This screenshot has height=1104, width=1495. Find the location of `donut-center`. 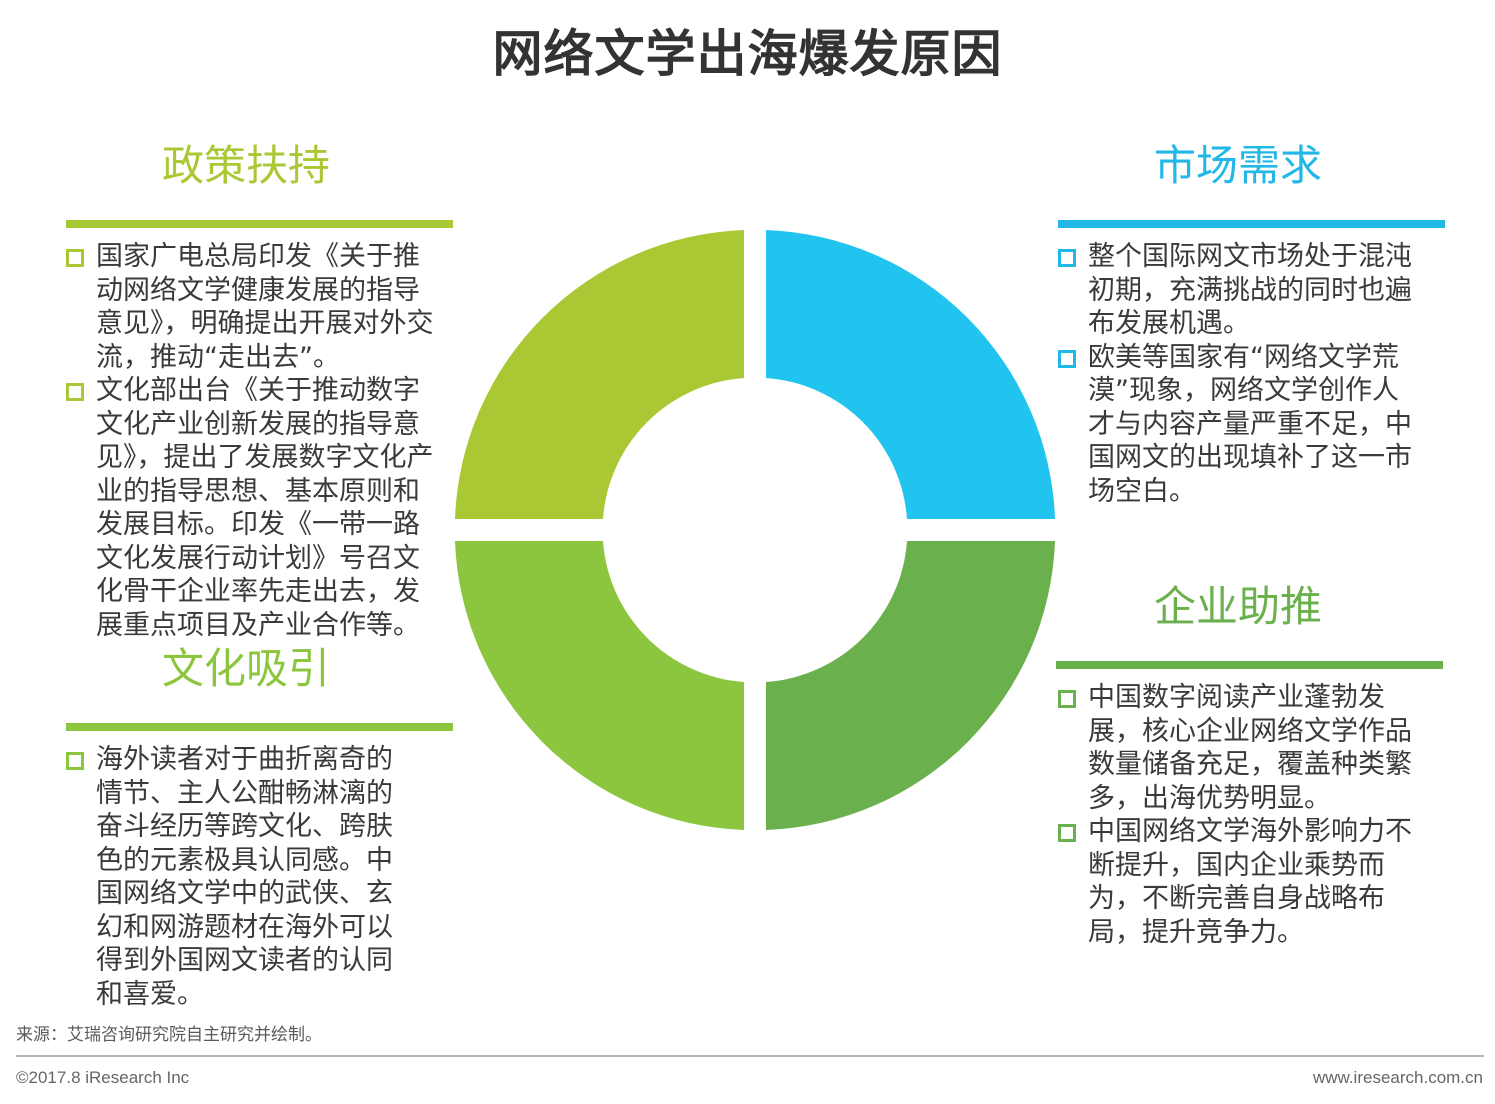

donut-center is located at coordinates (755, 530).